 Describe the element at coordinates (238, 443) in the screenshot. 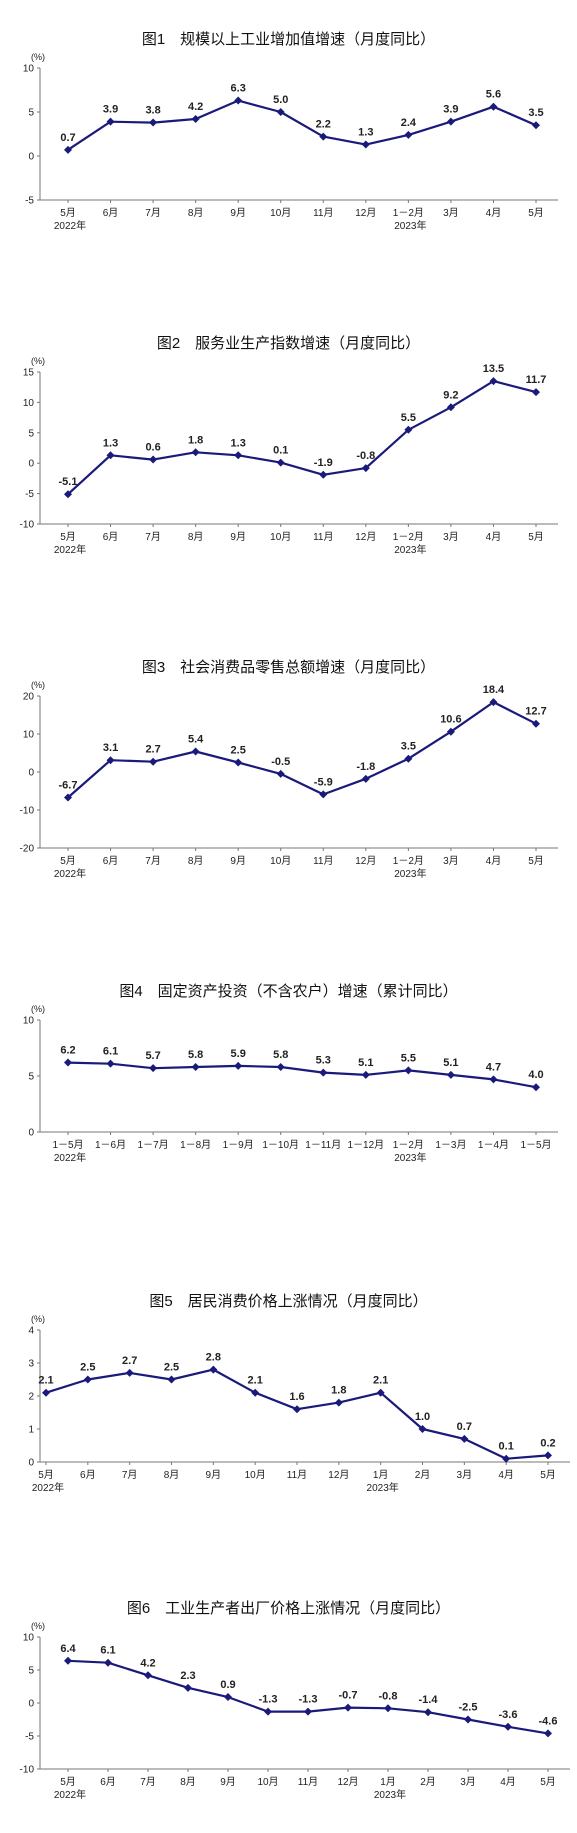

I see `data-label: 1.3` at that location.